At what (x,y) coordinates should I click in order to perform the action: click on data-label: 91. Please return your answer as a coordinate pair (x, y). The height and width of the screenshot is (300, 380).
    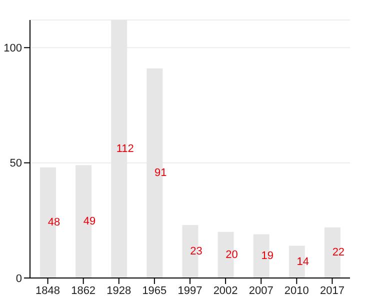
    Looking at the image, I should click on (160, 173).